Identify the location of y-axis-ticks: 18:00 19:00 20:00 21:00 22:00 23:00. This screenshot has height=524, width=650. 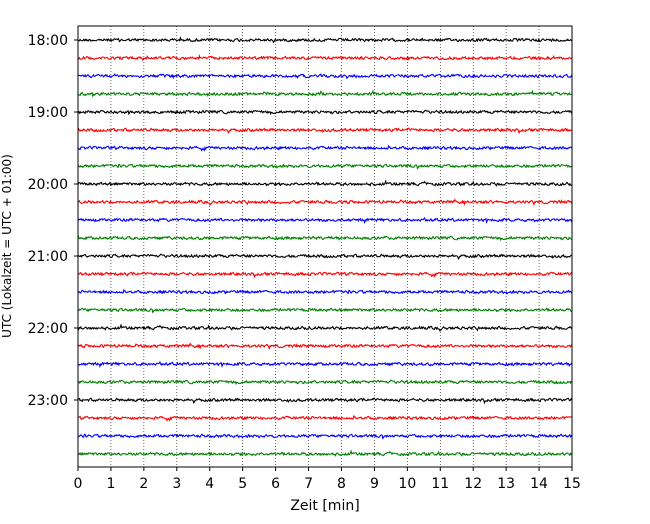
(53, 221).